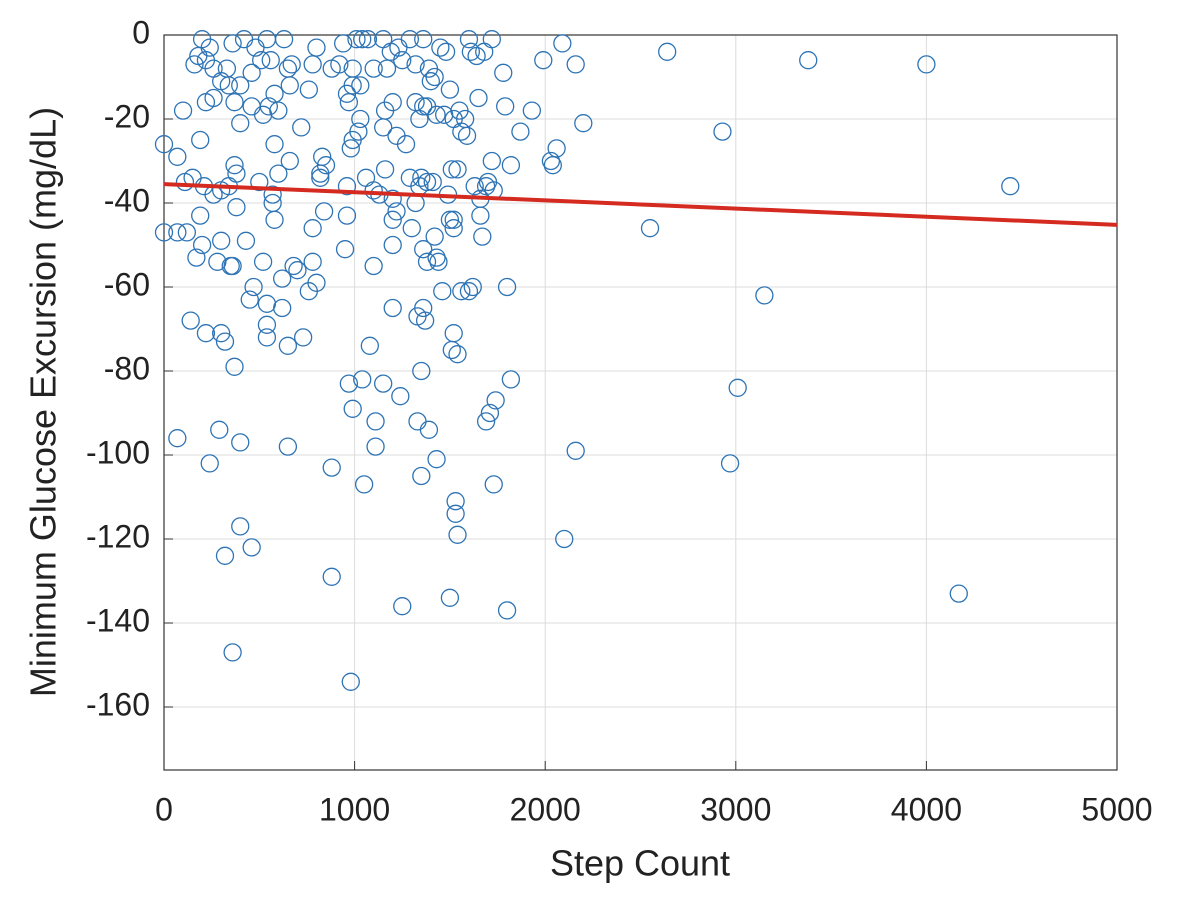 The height and width of the screenshot is (915, 1202). I want to click on x-tick-label: 0, so click(164, 809).